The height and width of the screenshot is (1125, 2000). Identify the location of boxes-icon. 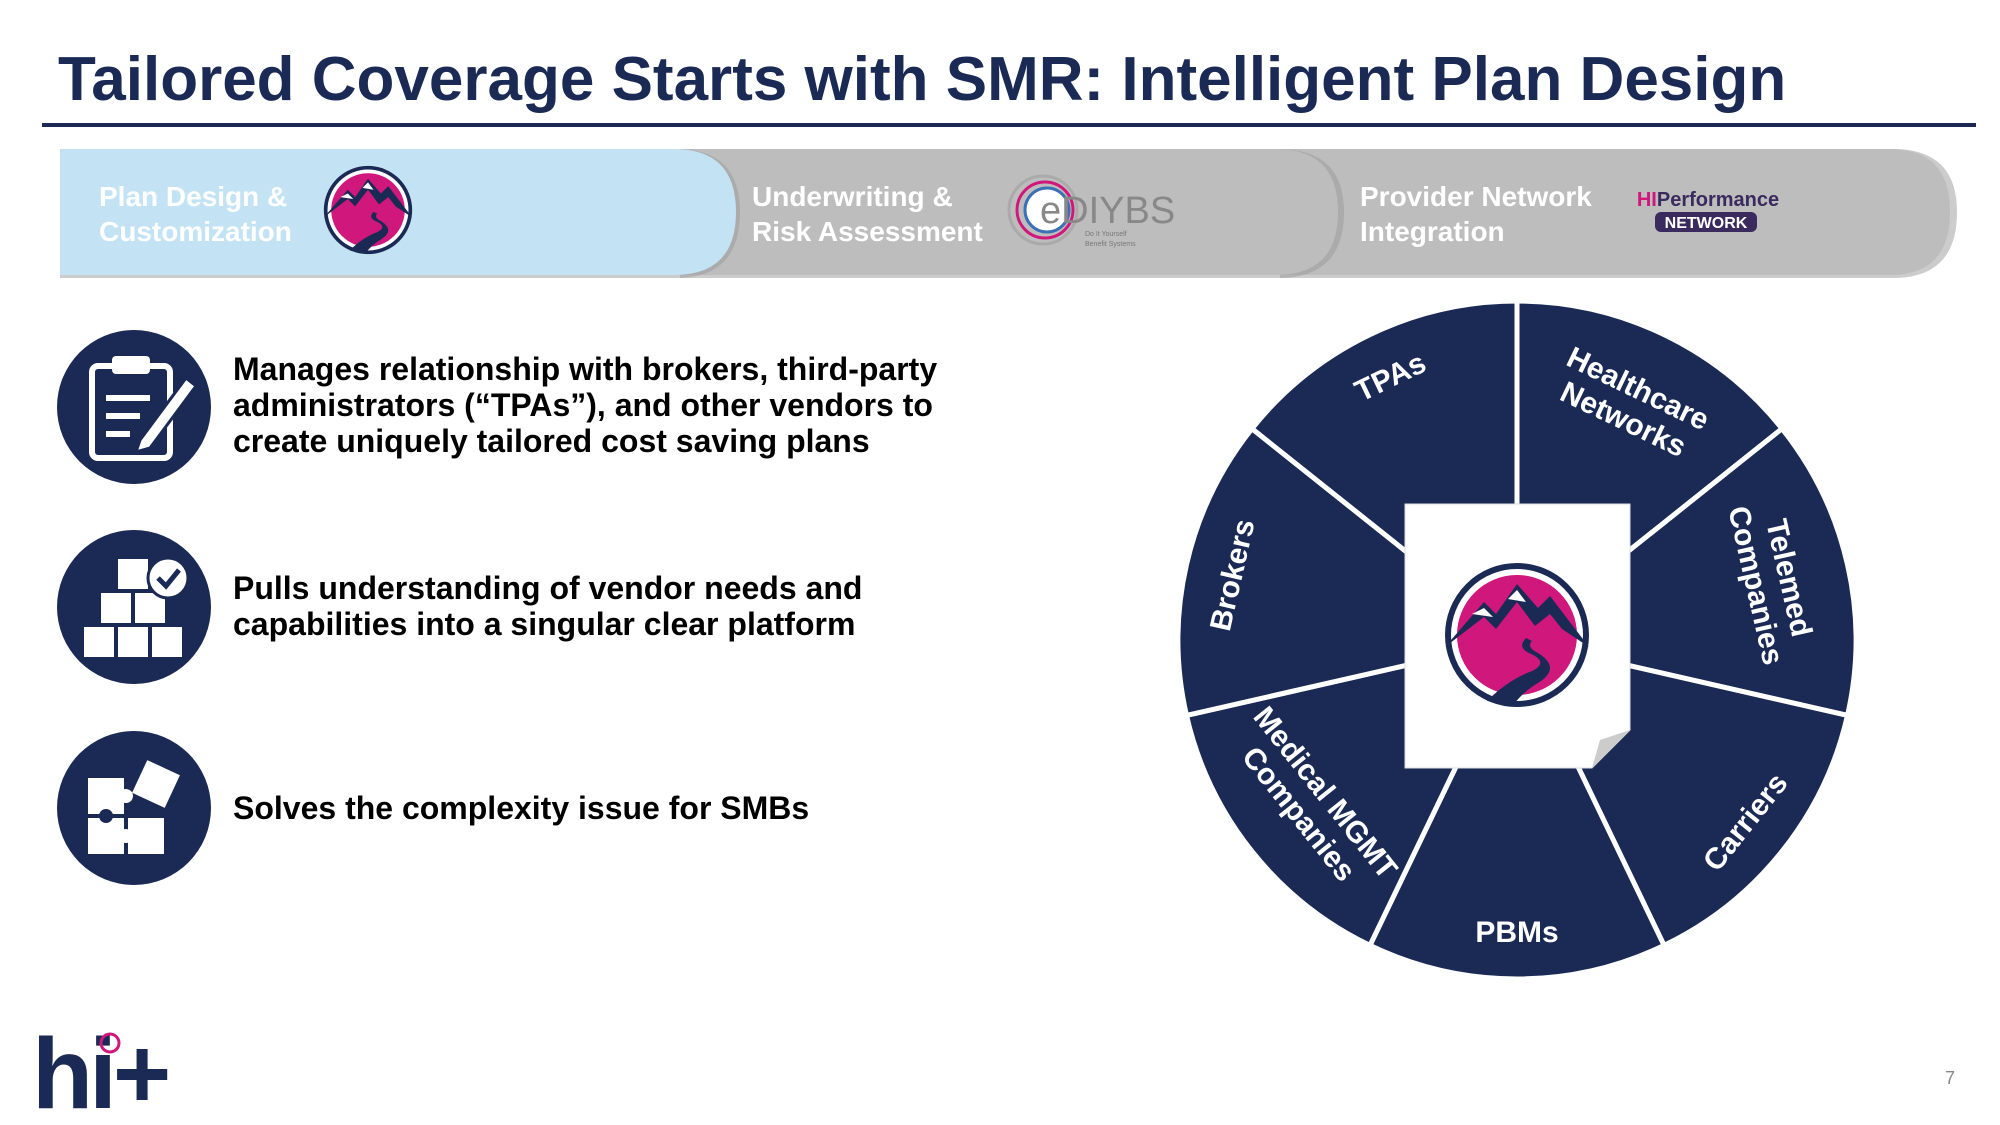
(134, 607).